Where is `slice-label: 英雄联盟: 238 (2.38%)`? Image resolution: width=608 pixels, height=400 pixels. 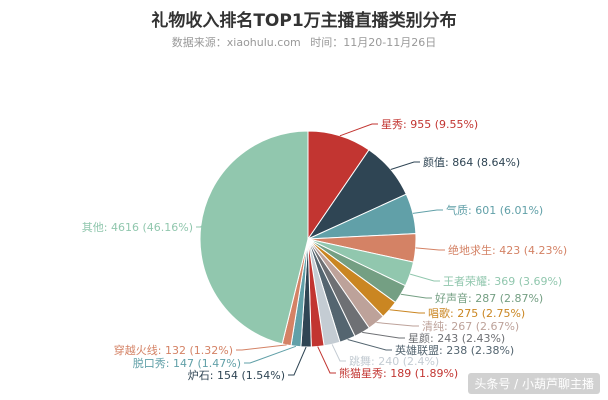
slice-label: 英雄联盟: 238 (2.38%) is located at coordinates (454, 350).